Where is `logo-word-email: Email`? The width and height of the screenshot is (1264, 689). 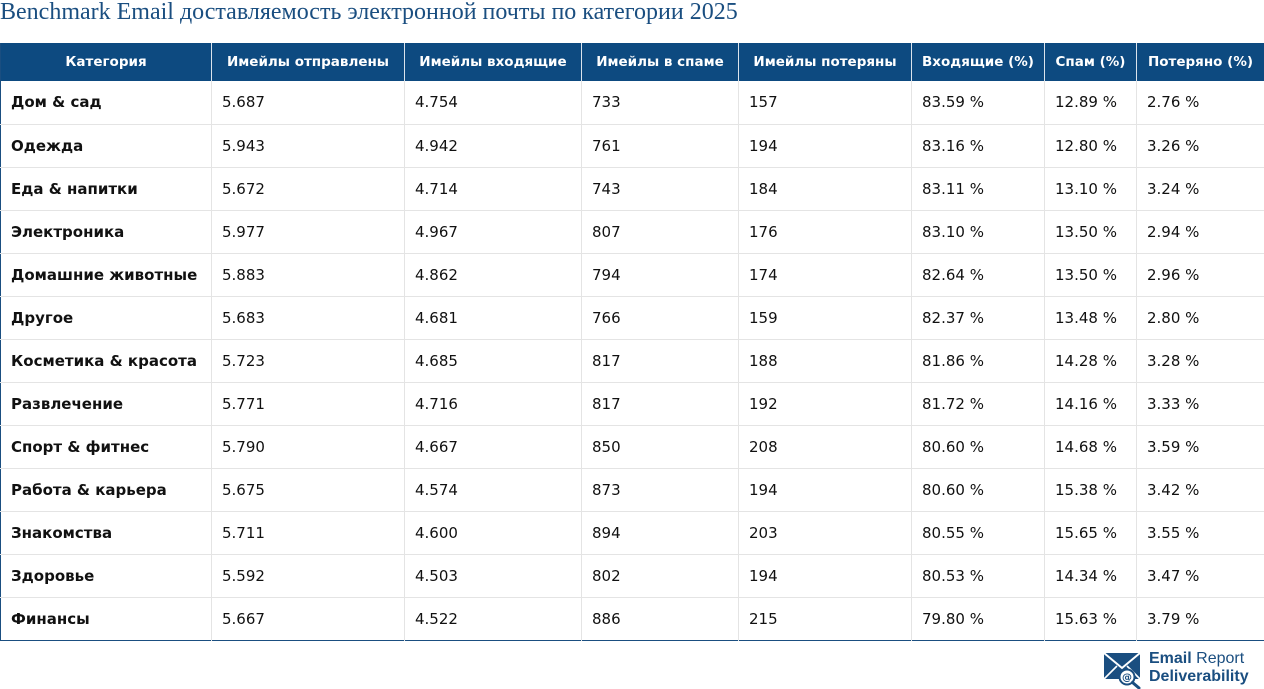
logo-word-email: Email is located at coordinates (1170, 658).